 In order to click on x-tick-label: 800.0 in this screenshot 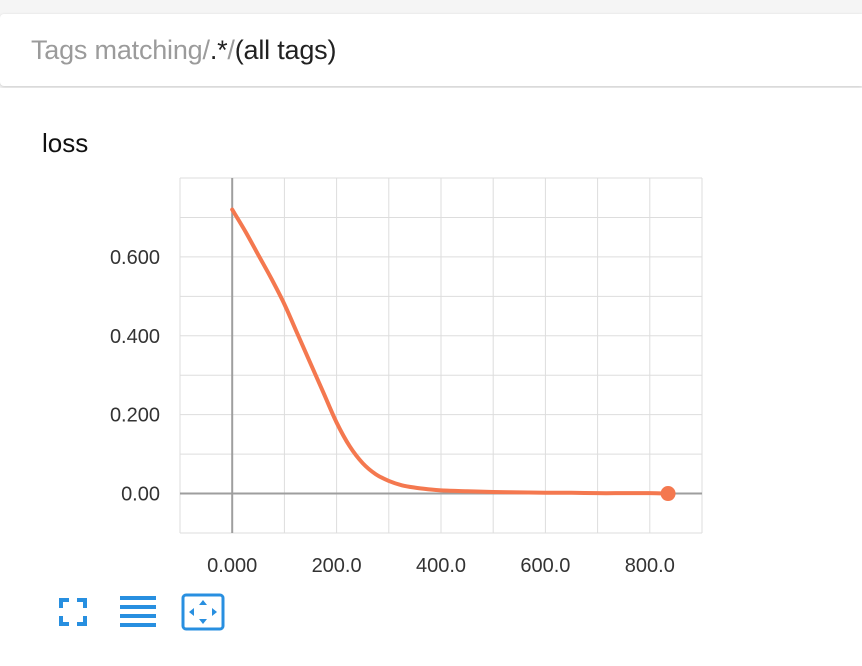, I will do `click(650, 566)`.